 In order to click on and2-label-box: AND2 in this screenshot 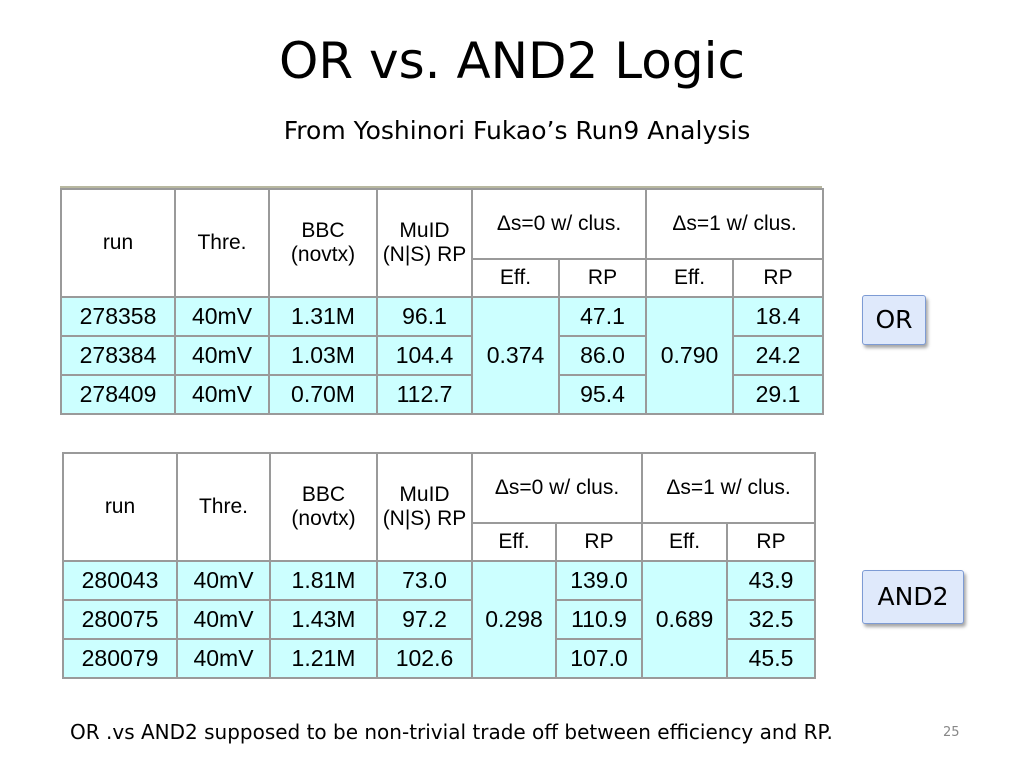, I will do `click(913, 597)`.